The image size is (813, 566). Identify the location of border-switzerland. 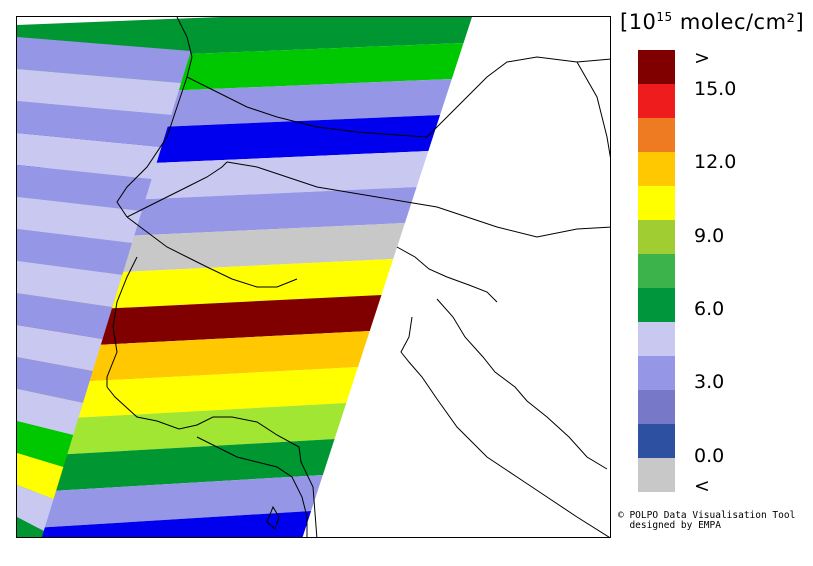
(177, 189).